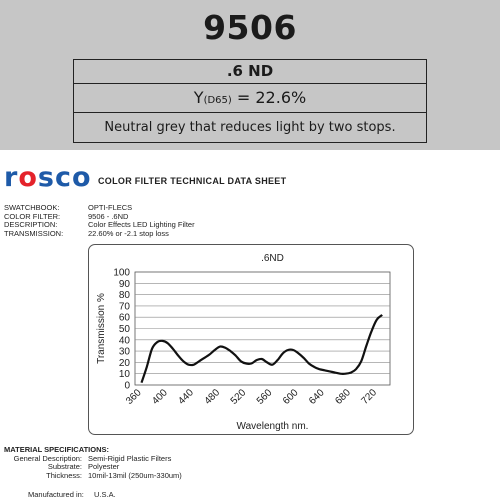 The width and height of the screenshot is (500, 500). What do you see at coordinates (269, 97) in the screenshot?
I see `luminance-percent: = 22.6%` at bounding box center [269, 97].